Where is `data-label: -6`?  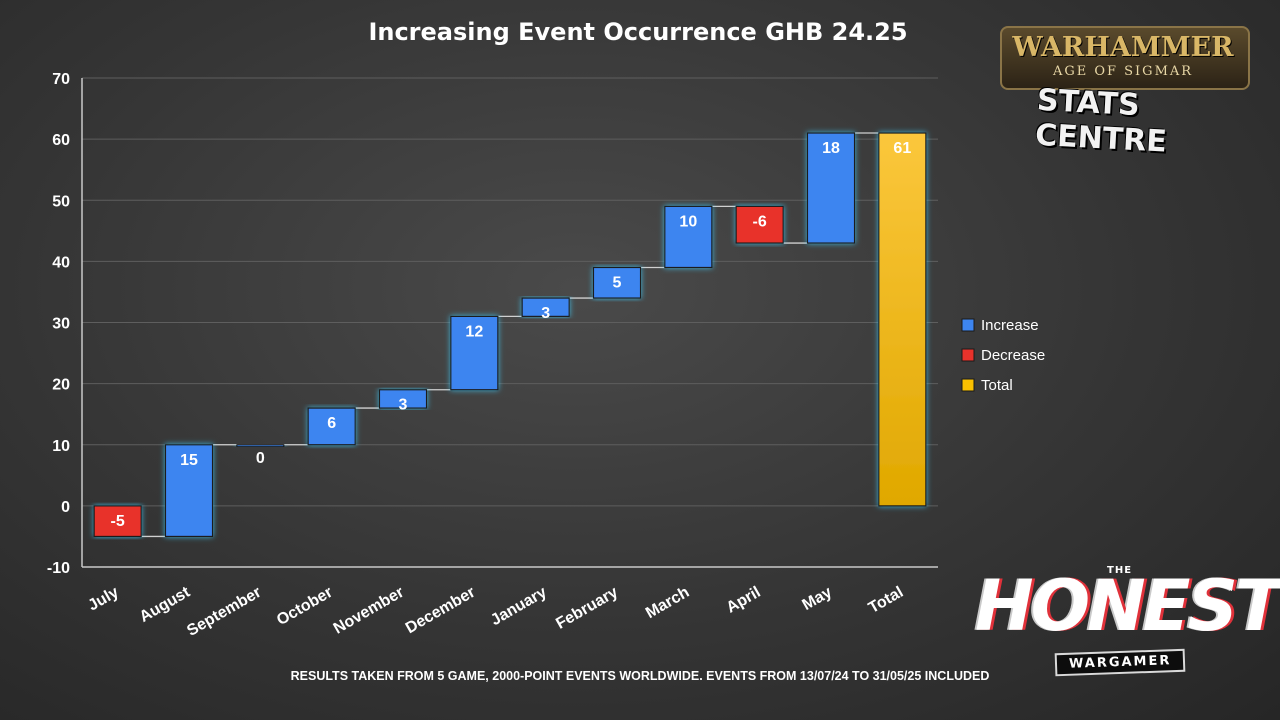 data-label: -6 is located at coordinates (760, 221).